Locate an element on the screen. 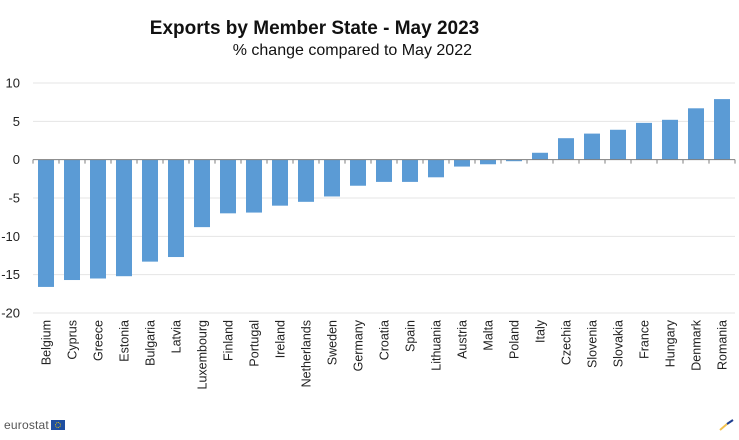  x-category-label: Spain is located at coordinates (411, 336).